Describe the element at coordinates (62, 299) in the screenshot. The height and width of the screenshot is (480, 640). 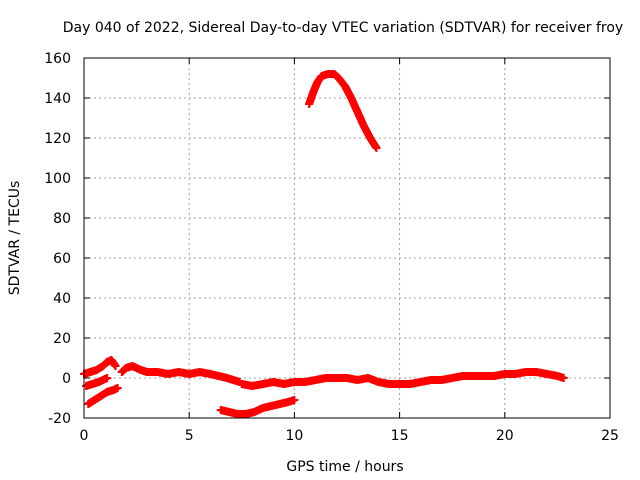
I see `y-tick-label: 40` at that location.